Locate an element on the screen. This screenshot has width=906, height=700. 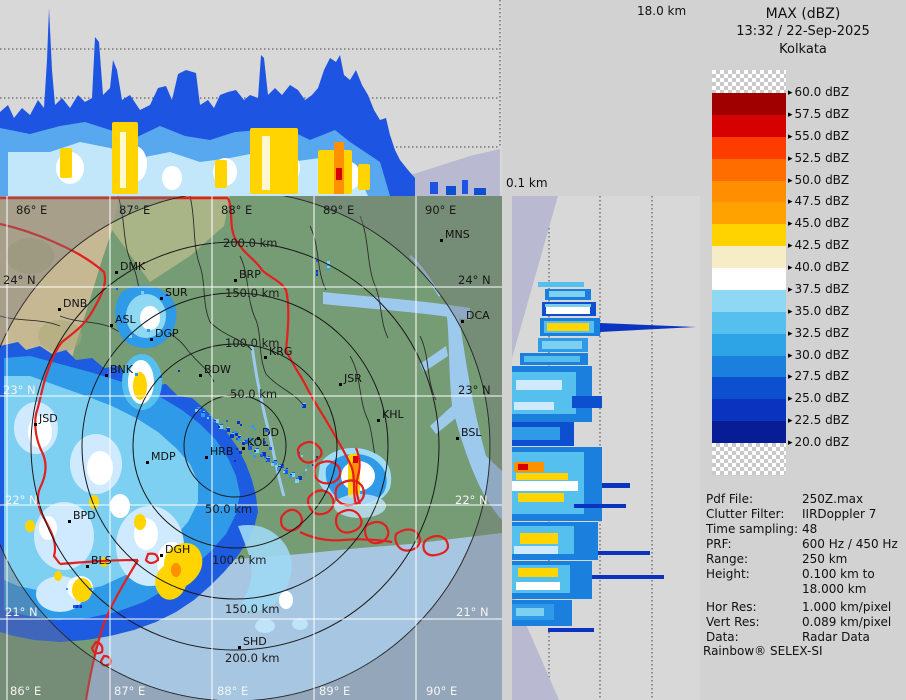
yz-echoes is located at coordinates (604, 457).